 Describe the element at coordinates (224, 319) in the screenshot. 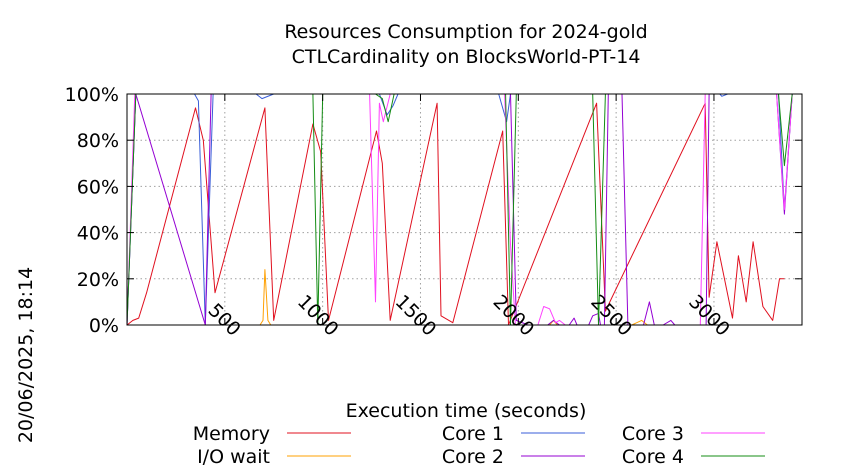

I see `x-tick-label: 500` at that location.